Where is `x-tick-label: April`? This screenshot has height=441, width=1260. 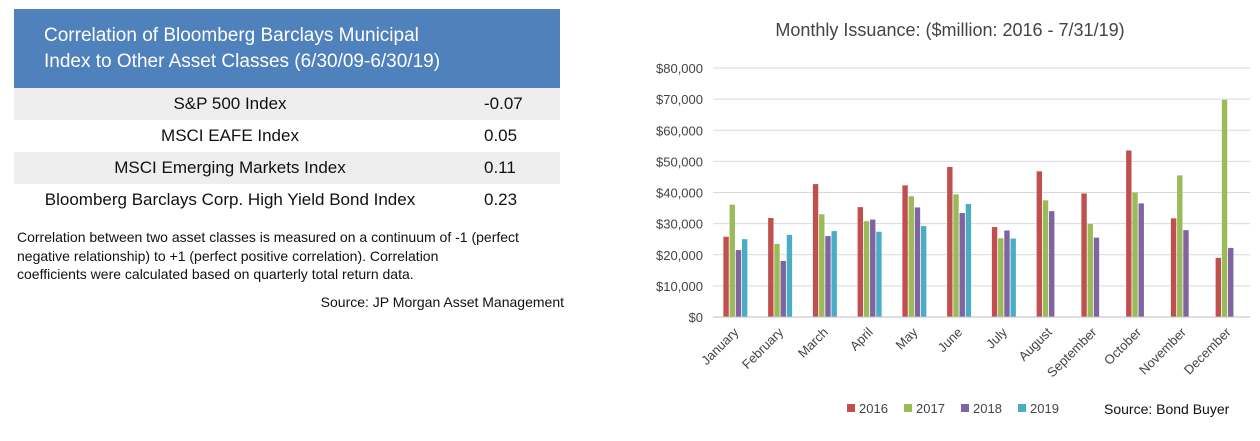
x-tick-label: April is located at coordinates (861, 338).